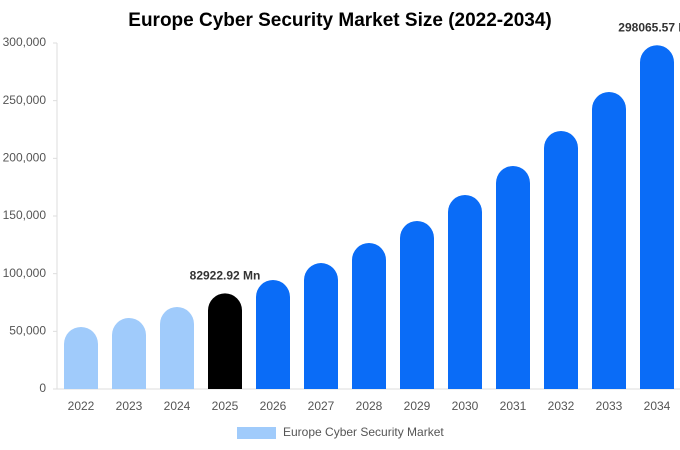 The image size is (680, 450). Describe the element at coordinates (273, 406) in the screenshot. I see `x-tick-label: 2026` at that location.